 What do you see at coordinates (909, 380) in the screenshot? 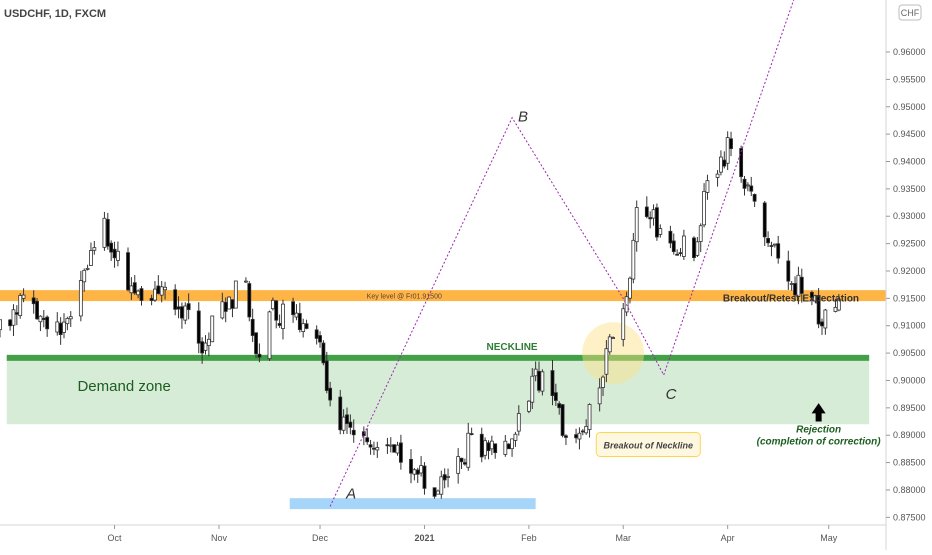
I see `y-tick-label: 0.90000` at bounding box center [909, 380].